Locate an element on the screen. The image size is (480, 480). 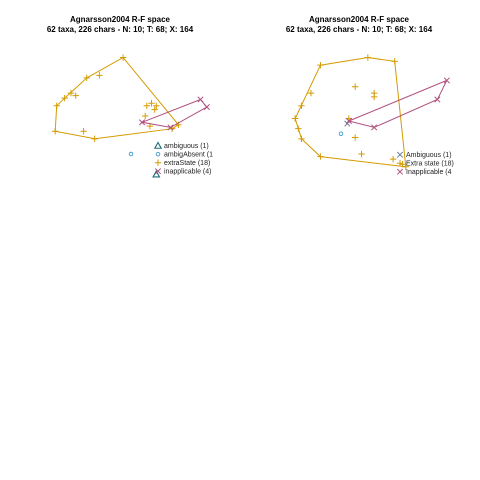
right-legend-label-ambiguous-1: Ambiguous (1) is located at coordinates (429, 155).